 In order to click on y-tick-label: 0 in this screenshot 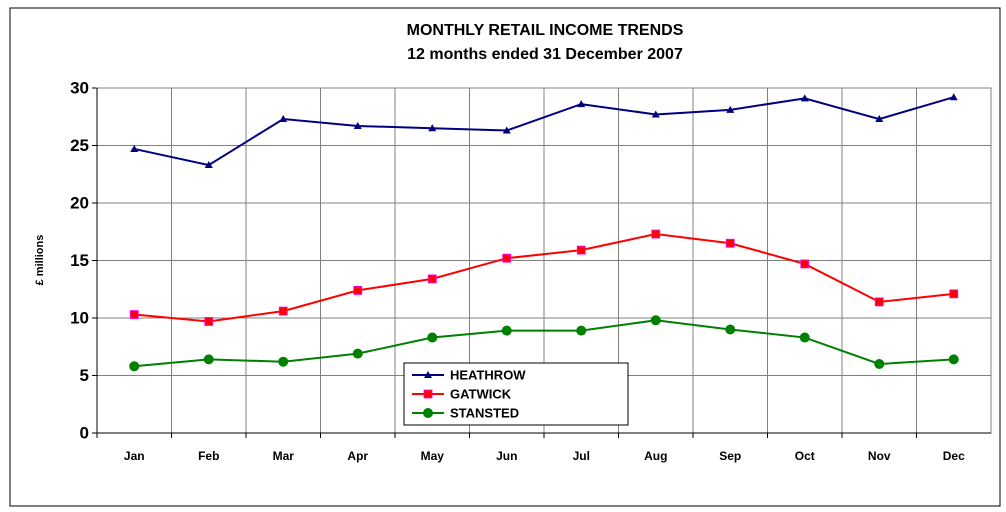, I will do `click(84, 432)`.